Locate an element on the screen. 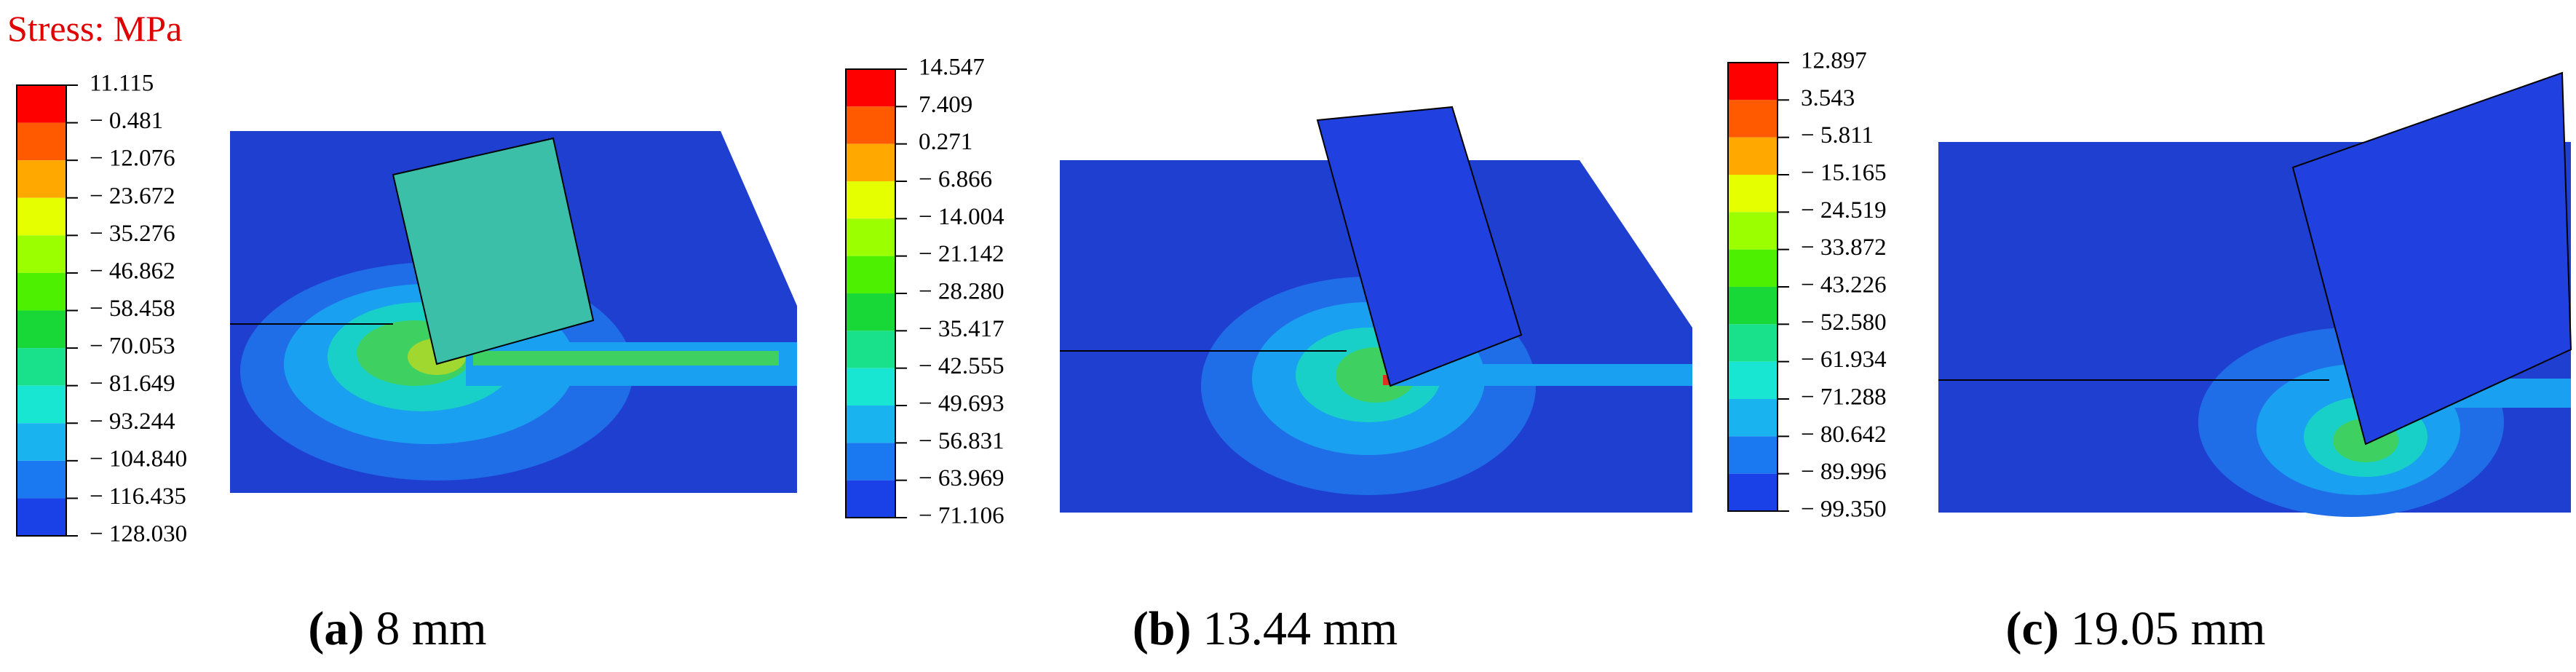  legend-label: − 42.555 is located at coordinates (961, 366).